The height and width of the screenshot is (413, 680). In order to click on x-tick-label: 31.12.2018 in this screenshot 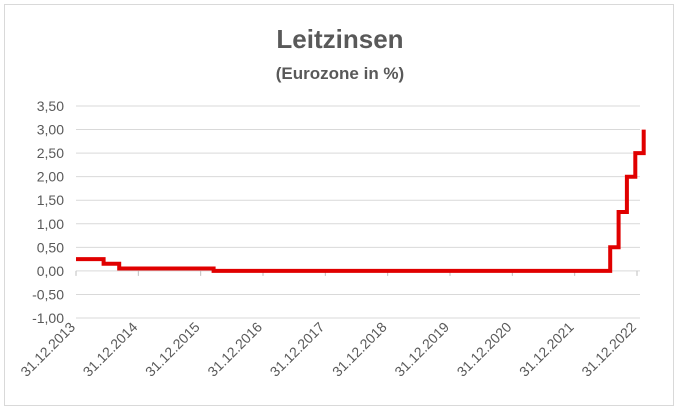, I will do `click(359, 349)`.